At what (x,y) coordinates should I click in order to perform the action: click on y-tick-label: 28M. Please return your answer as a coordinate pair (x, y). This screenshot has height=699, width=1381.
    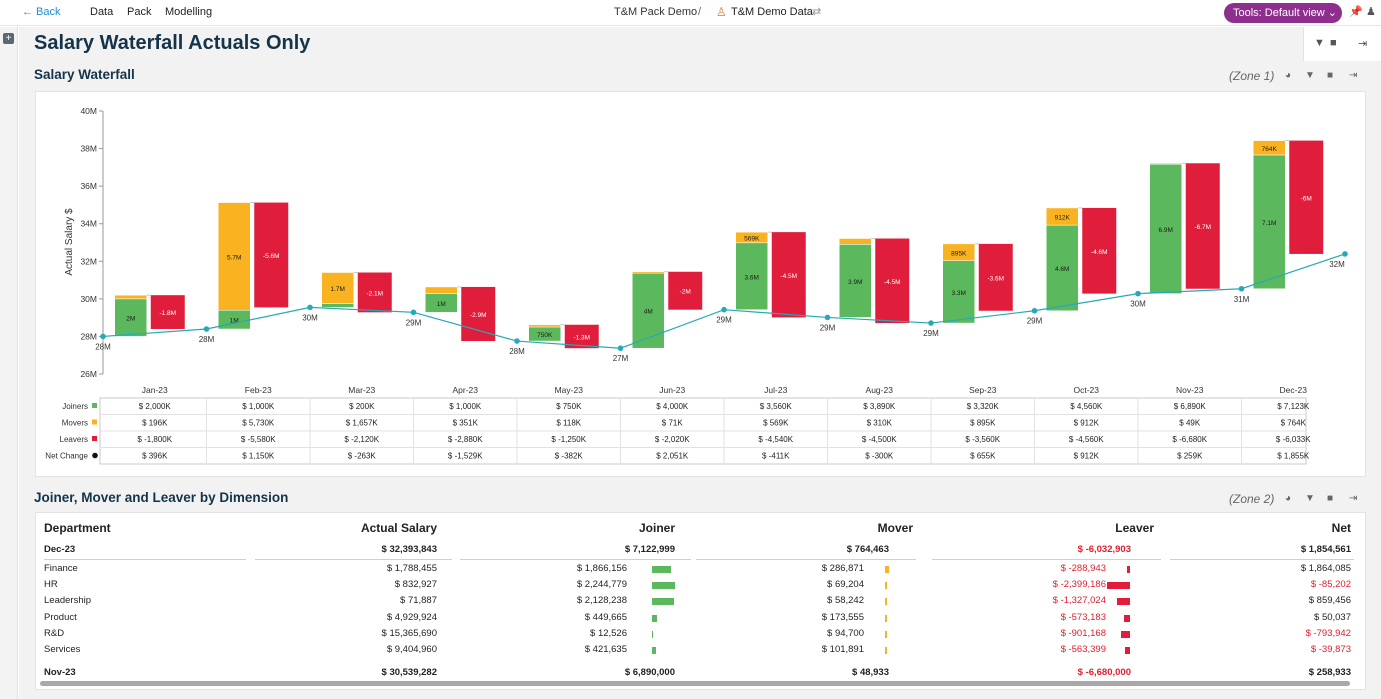
    Looking at the image, I should click on (88, 336).